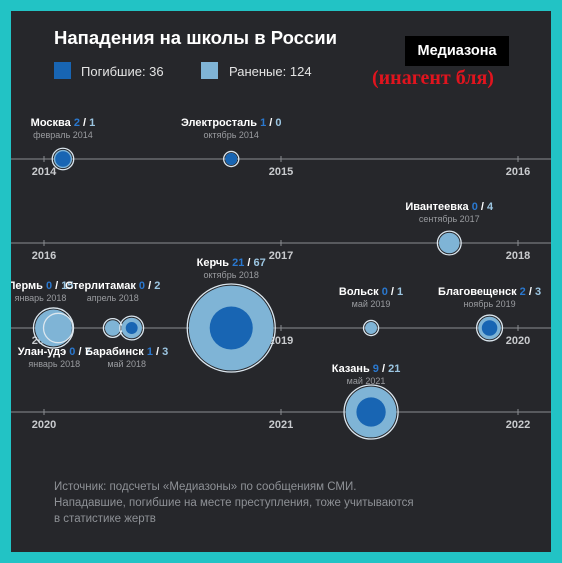 Image resolution: width=562 pixels, height=563 pixels. What do you see at coordinates (270, 71) in the screenshot?
I see `legend-injured-label: Раненые: 124` at bounding box center [270, 71].